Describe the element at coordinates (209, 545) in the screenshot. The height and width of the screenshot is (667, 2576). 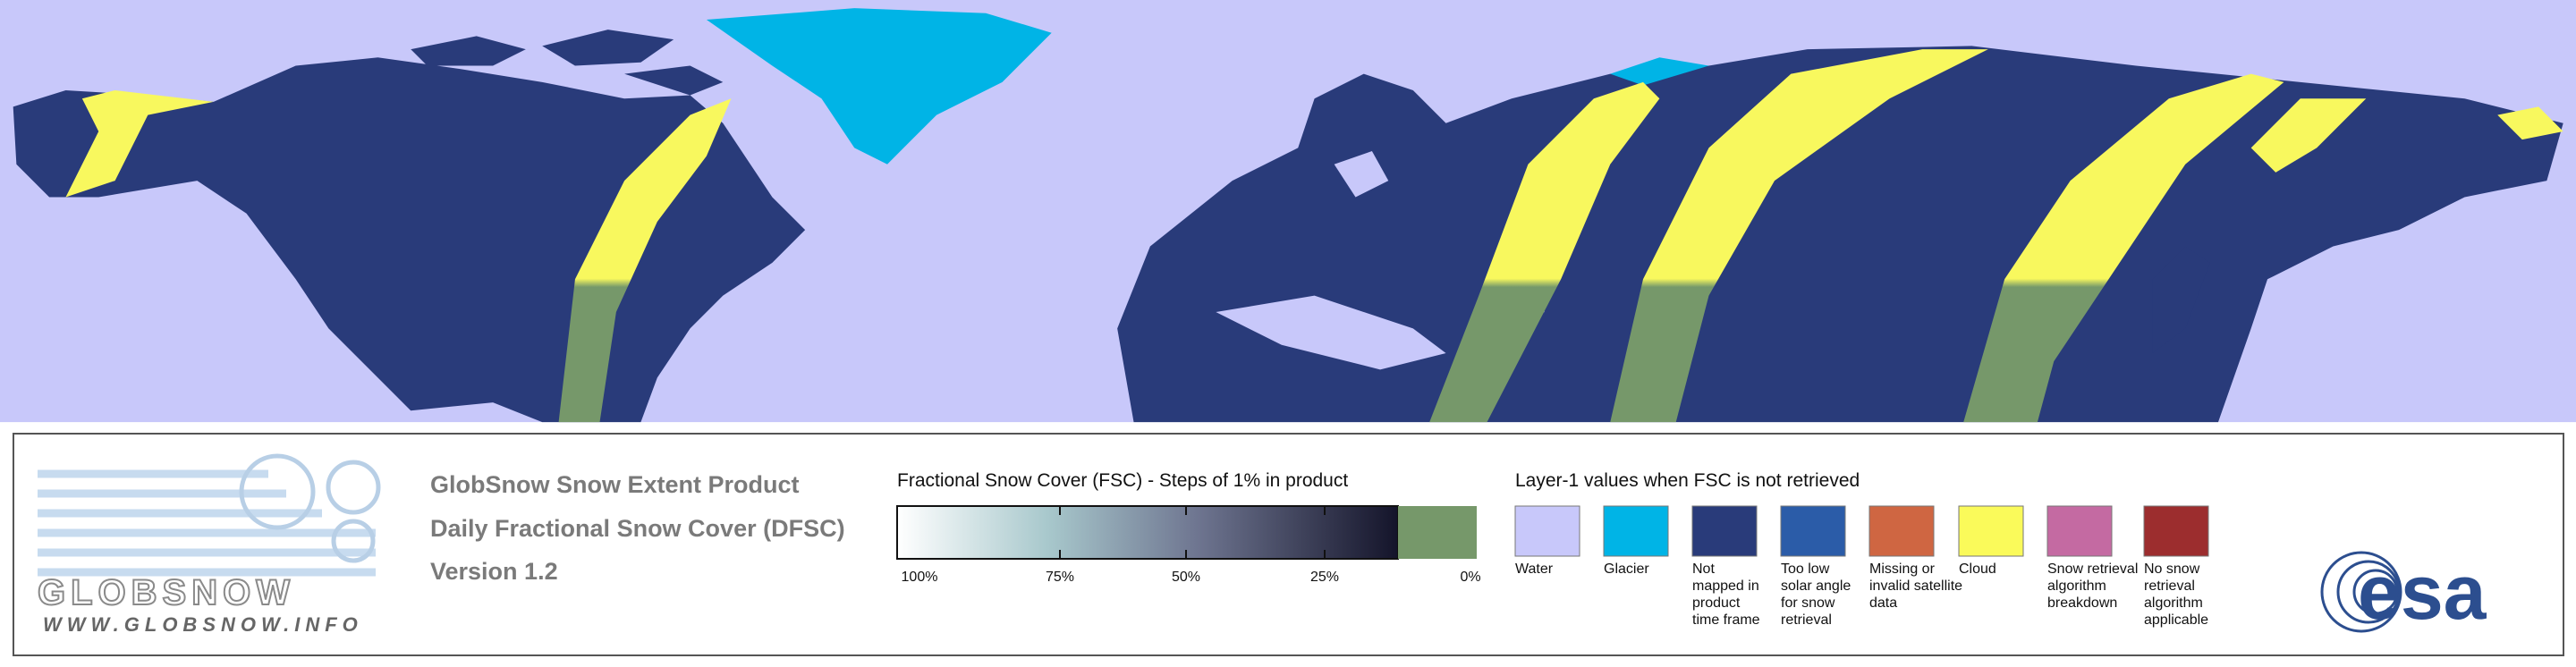
I see `globsnow-logo: GLOBSNOW WWW.GLOBSNOW.INFO` at that location.